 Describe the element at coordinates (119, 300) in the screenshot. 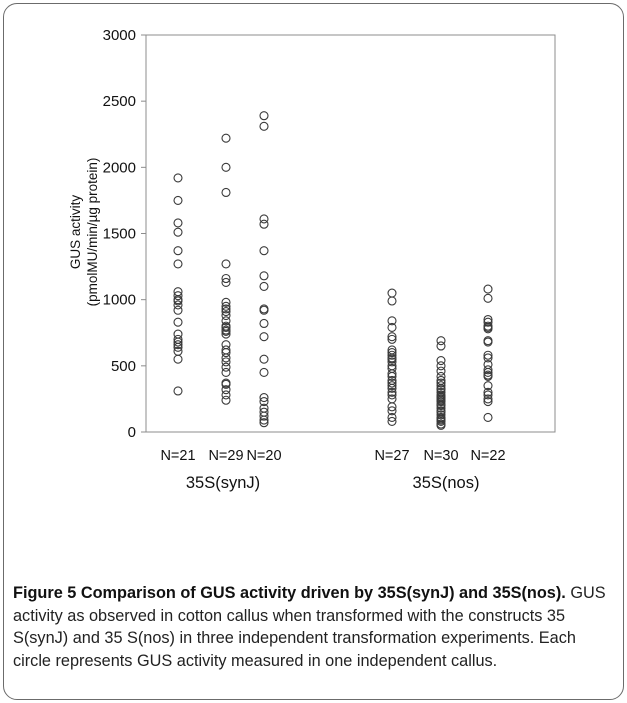

I see `y-tick-label: 1000` at that location.